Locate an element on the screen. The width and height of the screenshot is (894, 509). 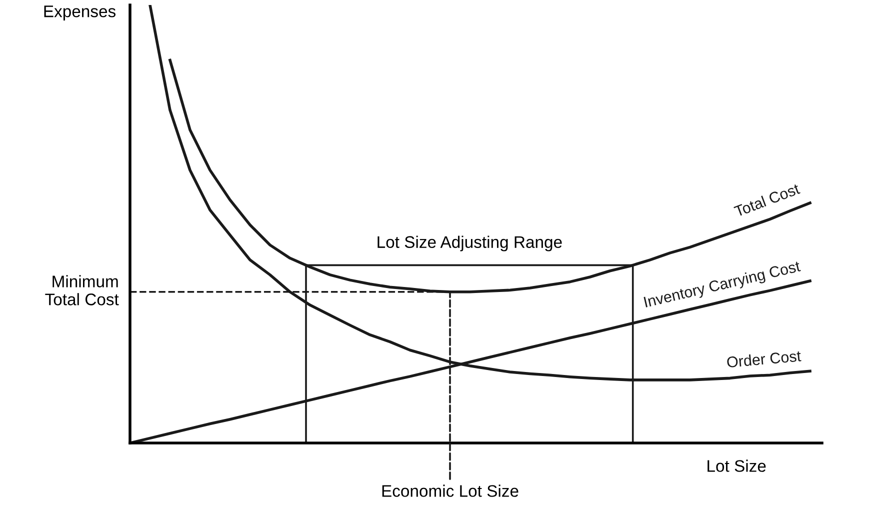
text: Inventory Carrying Cost is located at coordinates (723, 285).